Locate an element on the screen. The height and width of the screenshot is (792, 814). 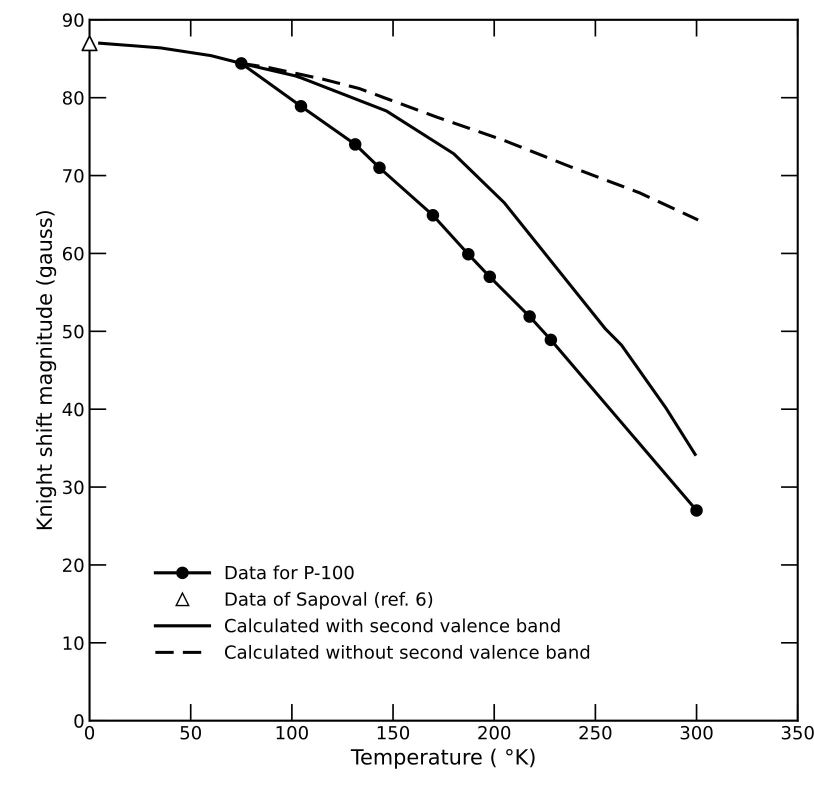
legend-label: Calculated with second valence band is located at coordinates (392, 625).